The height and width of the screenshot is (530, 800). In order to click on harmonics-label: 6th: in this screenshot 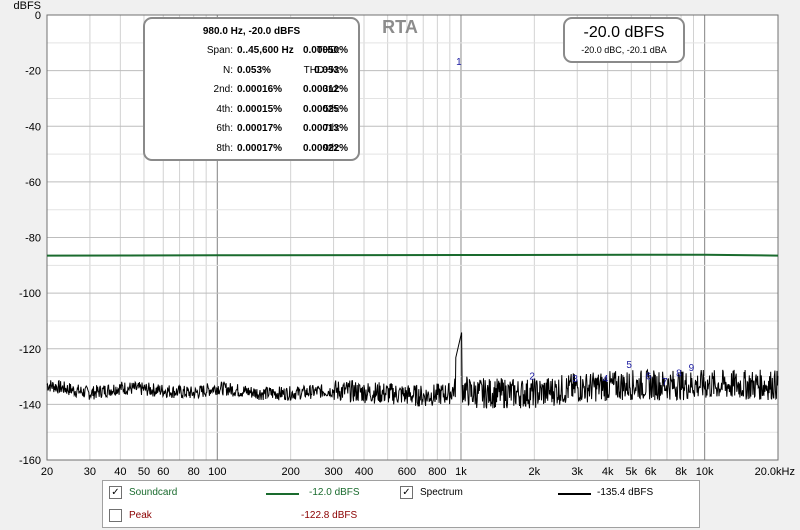, I will do `click(224, 129)`.